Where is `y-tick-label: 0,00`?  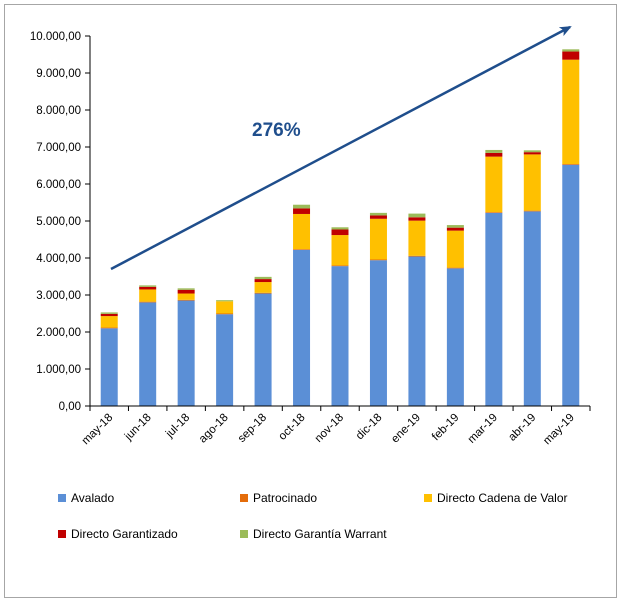
y-tick-label: 0,00 is located at coordinates (70, 407).